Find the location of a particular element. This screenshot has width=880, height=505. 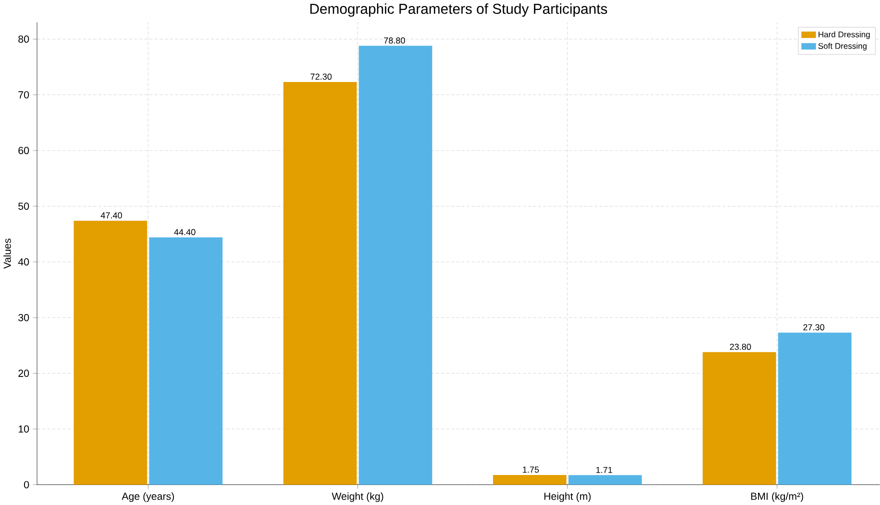

y-tick-label: 80 is located at coordinates (23, 39).